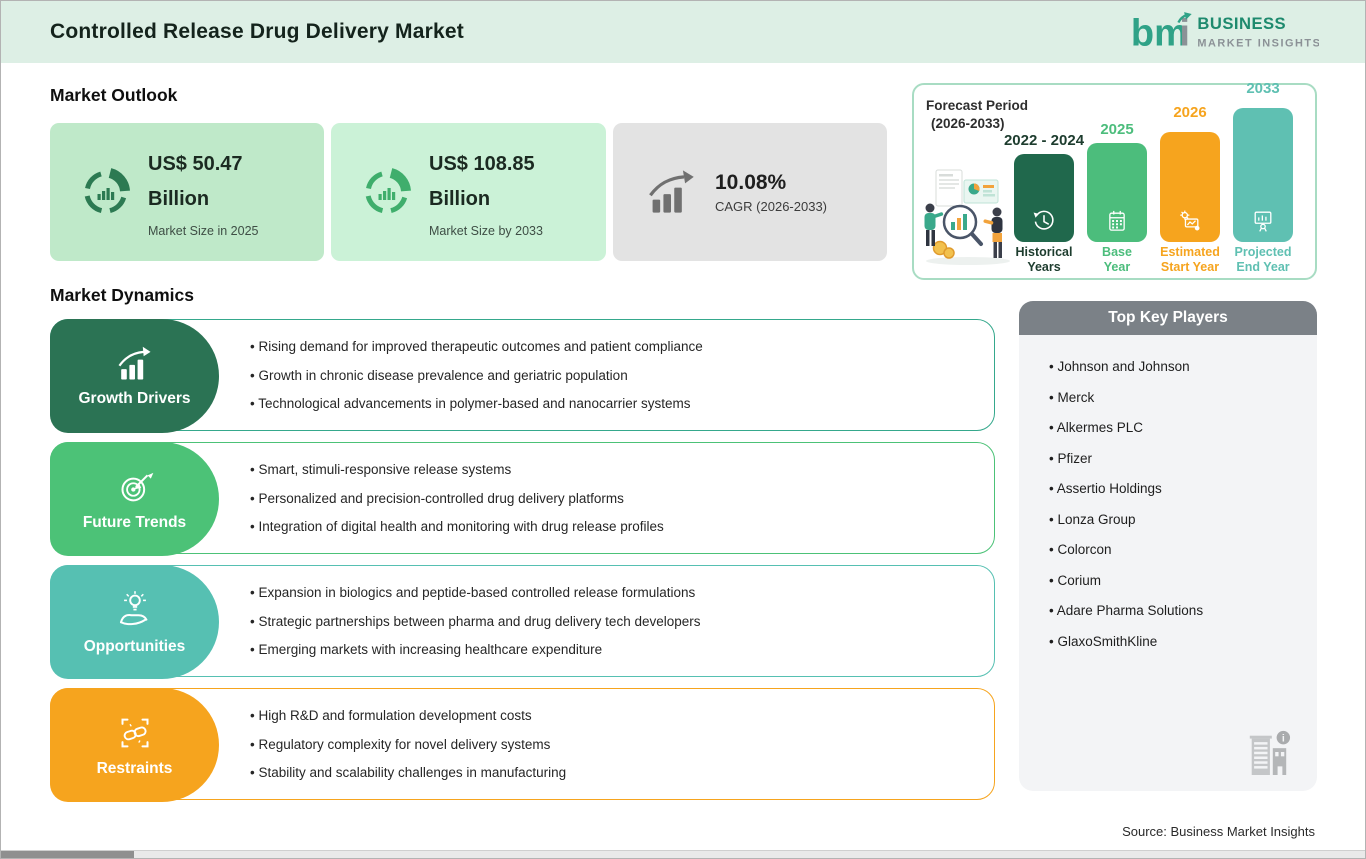  Describe the element at coordinates (1117, 259) in the screenshot. I see `forecast-bar-caption: Base Year` at that location.